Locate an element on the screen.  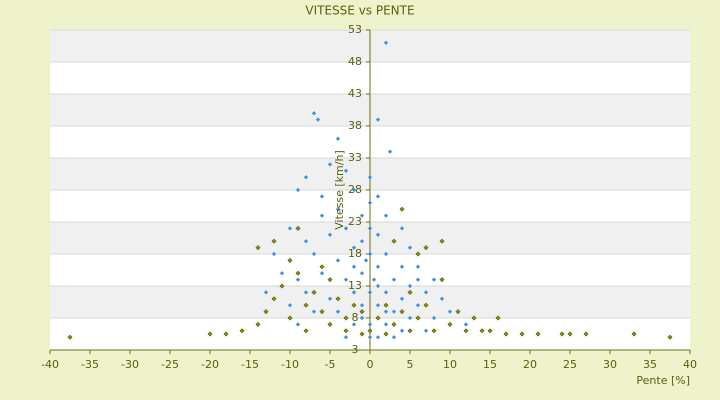
y-axis-label: Vitesse [km/h] is located at coordinates (339, 190).